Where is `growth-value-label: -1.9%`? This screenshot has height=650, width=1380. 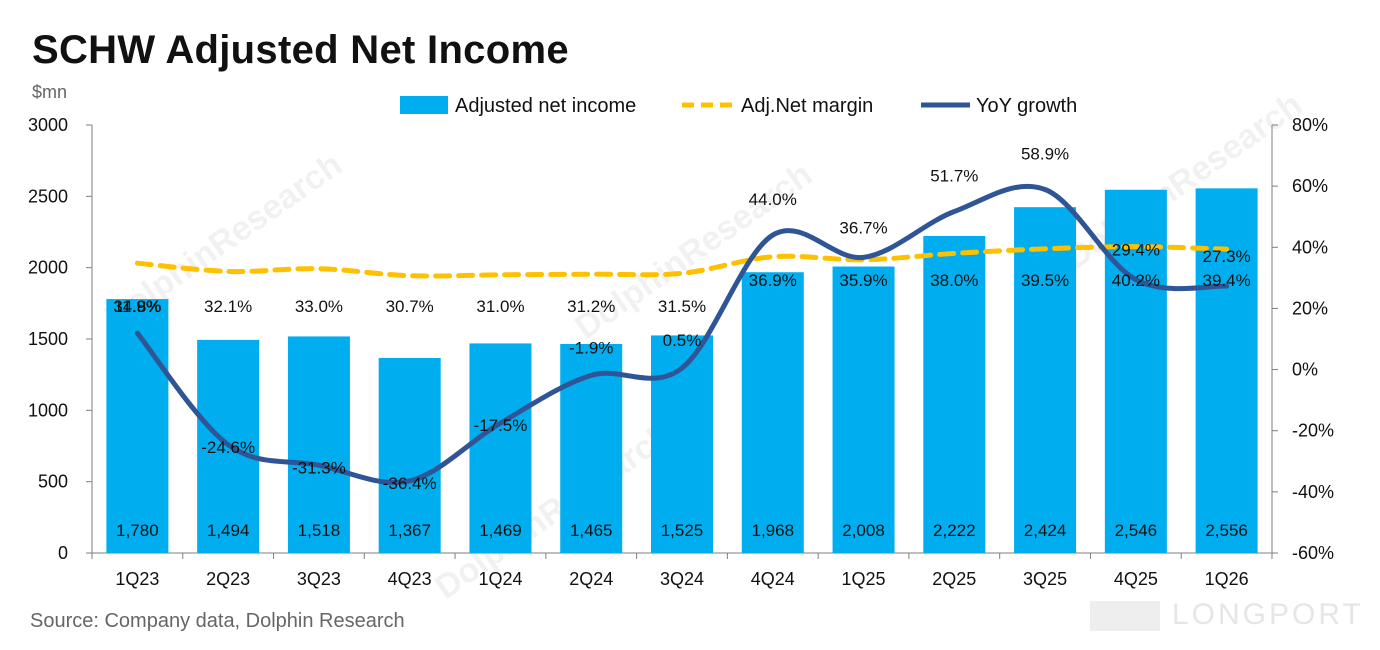
growth-value-label: -1.9% is located at coordinates (591, 347).